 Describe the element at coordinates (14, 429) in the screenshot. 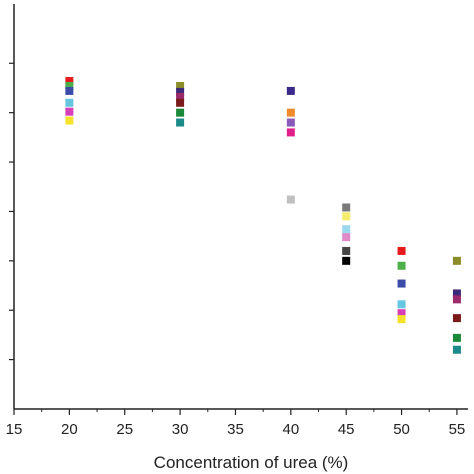

I see `x-tick-label: 15` at that location.